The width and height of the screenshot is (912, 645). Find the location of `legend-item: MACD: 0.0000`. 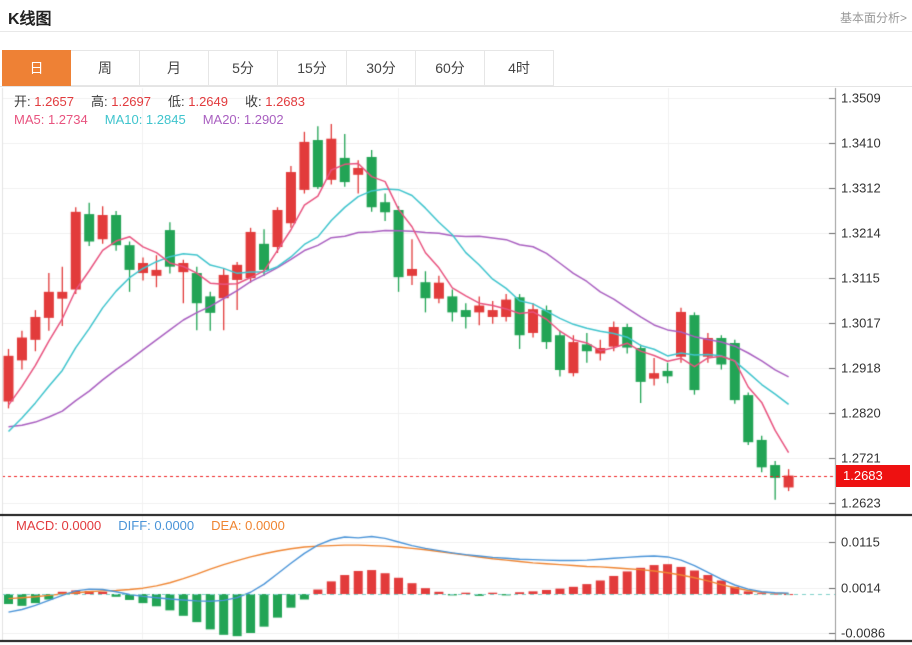

legend-item: MACD: 0.0000 is located at coordinates (59, 525).